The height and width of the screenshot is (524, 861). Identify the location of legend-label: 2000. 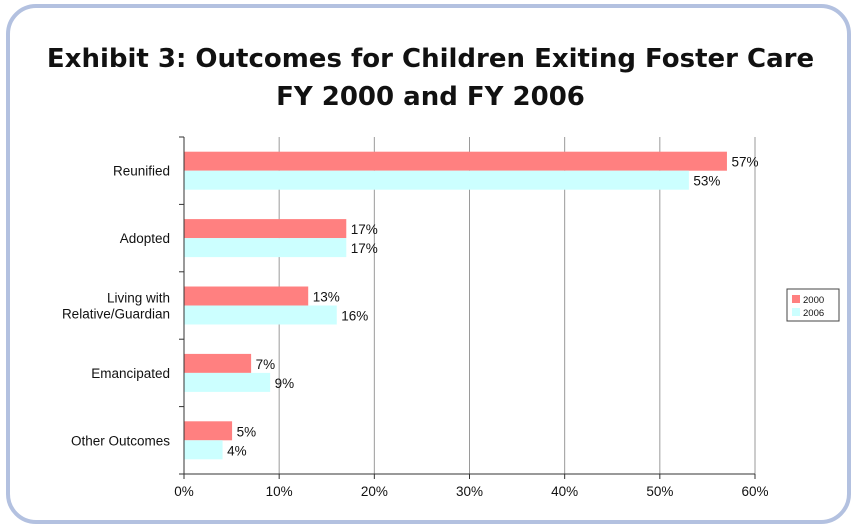
(813, 300).